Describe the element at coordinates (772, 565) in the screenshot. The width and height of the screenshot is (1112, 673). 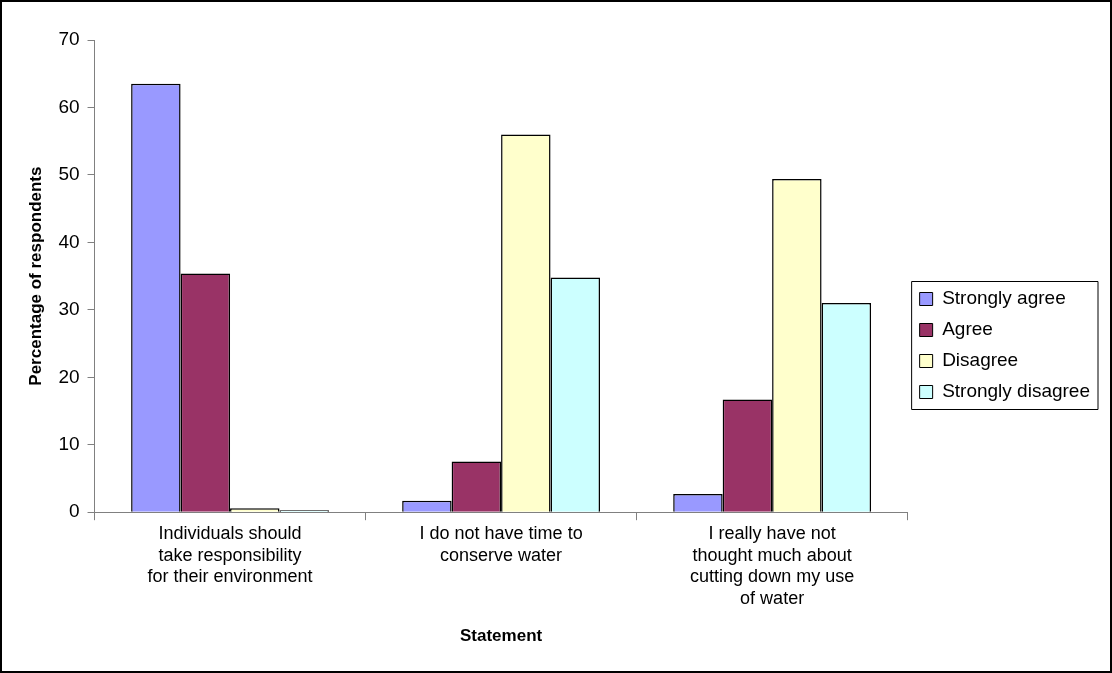
I see `x-tick-label: I really have not thought much about cutting down my use of water` at that location.